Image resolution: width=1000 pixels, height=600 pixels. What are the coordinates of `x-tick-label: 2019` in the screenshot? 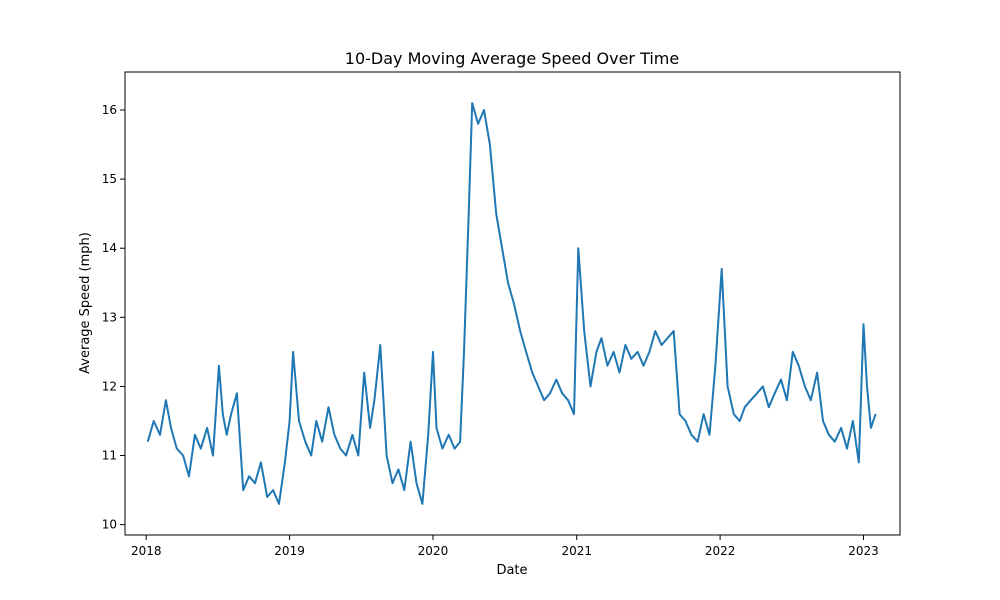 It's located at (289, 551).